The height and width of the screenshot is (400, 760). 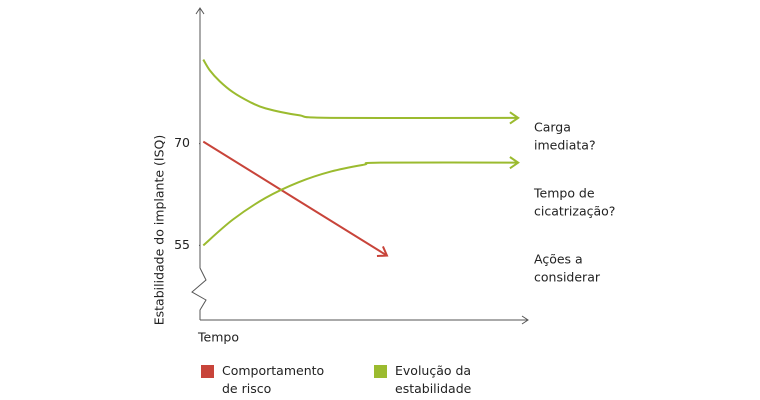 What do you see at coordinates (567, 277) in the screenshot?
I see `annotation: considerar` at bounding box center [567, 277].